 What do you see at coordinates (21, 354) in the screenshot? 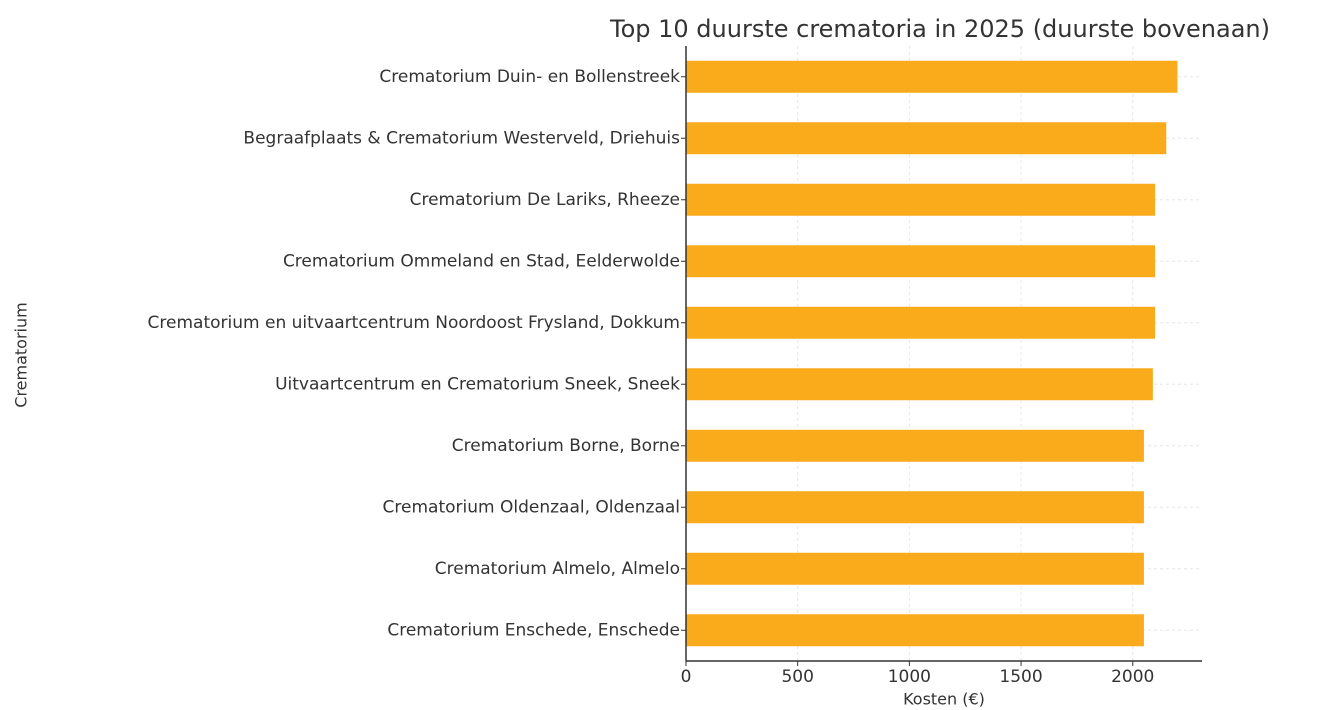
I see `y-axis-label: Crematorium` at bounding box center [21, 354].